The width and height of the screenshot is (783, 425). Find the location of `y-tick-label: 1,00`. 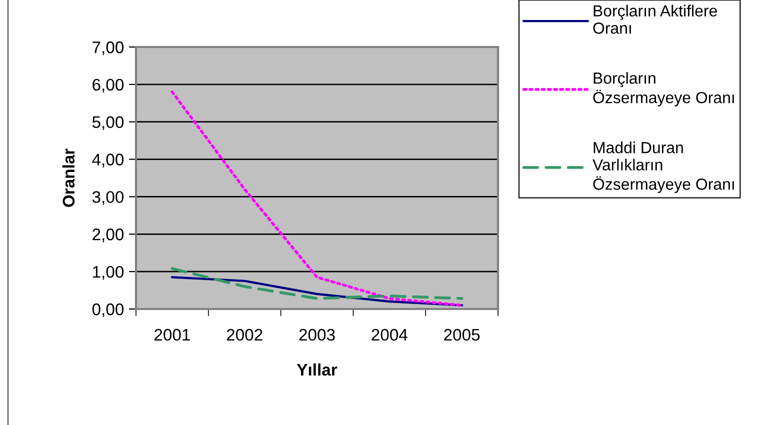

y-tick-label: 1,00 is located at coordinates (108, 273).